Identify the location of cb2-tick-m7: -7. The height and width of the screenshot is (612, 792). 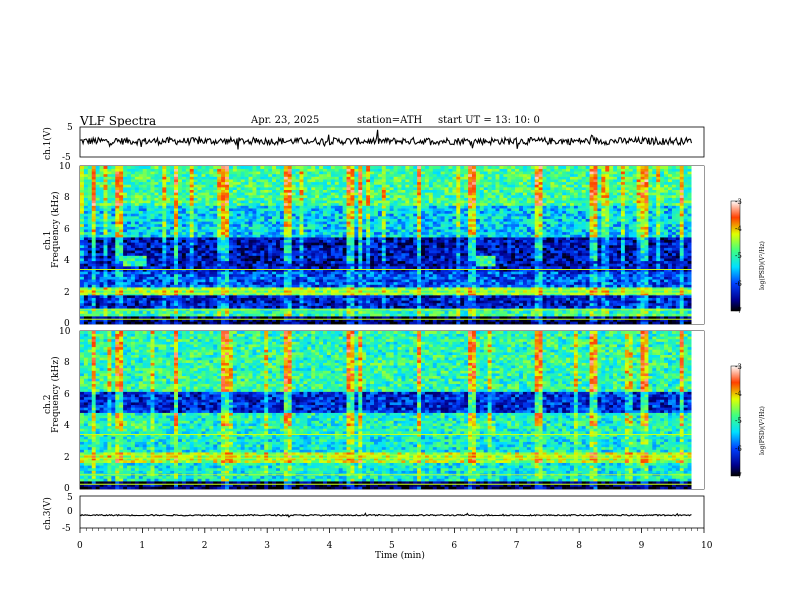
(738, 476).